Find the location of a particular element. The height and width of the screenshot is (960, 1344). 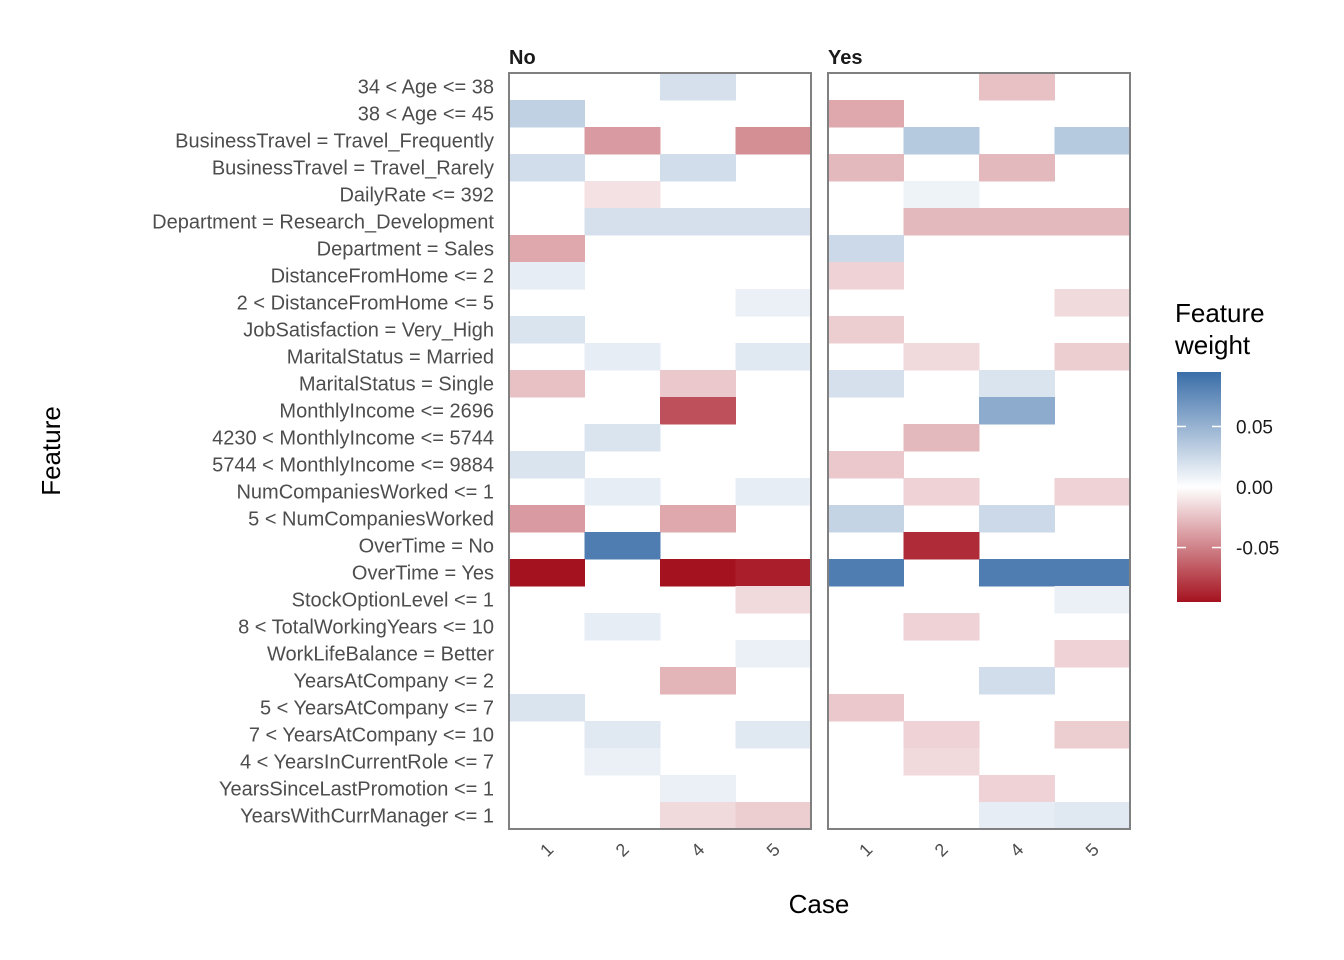

facet-label: Yes is located at coordinates (845, 58).